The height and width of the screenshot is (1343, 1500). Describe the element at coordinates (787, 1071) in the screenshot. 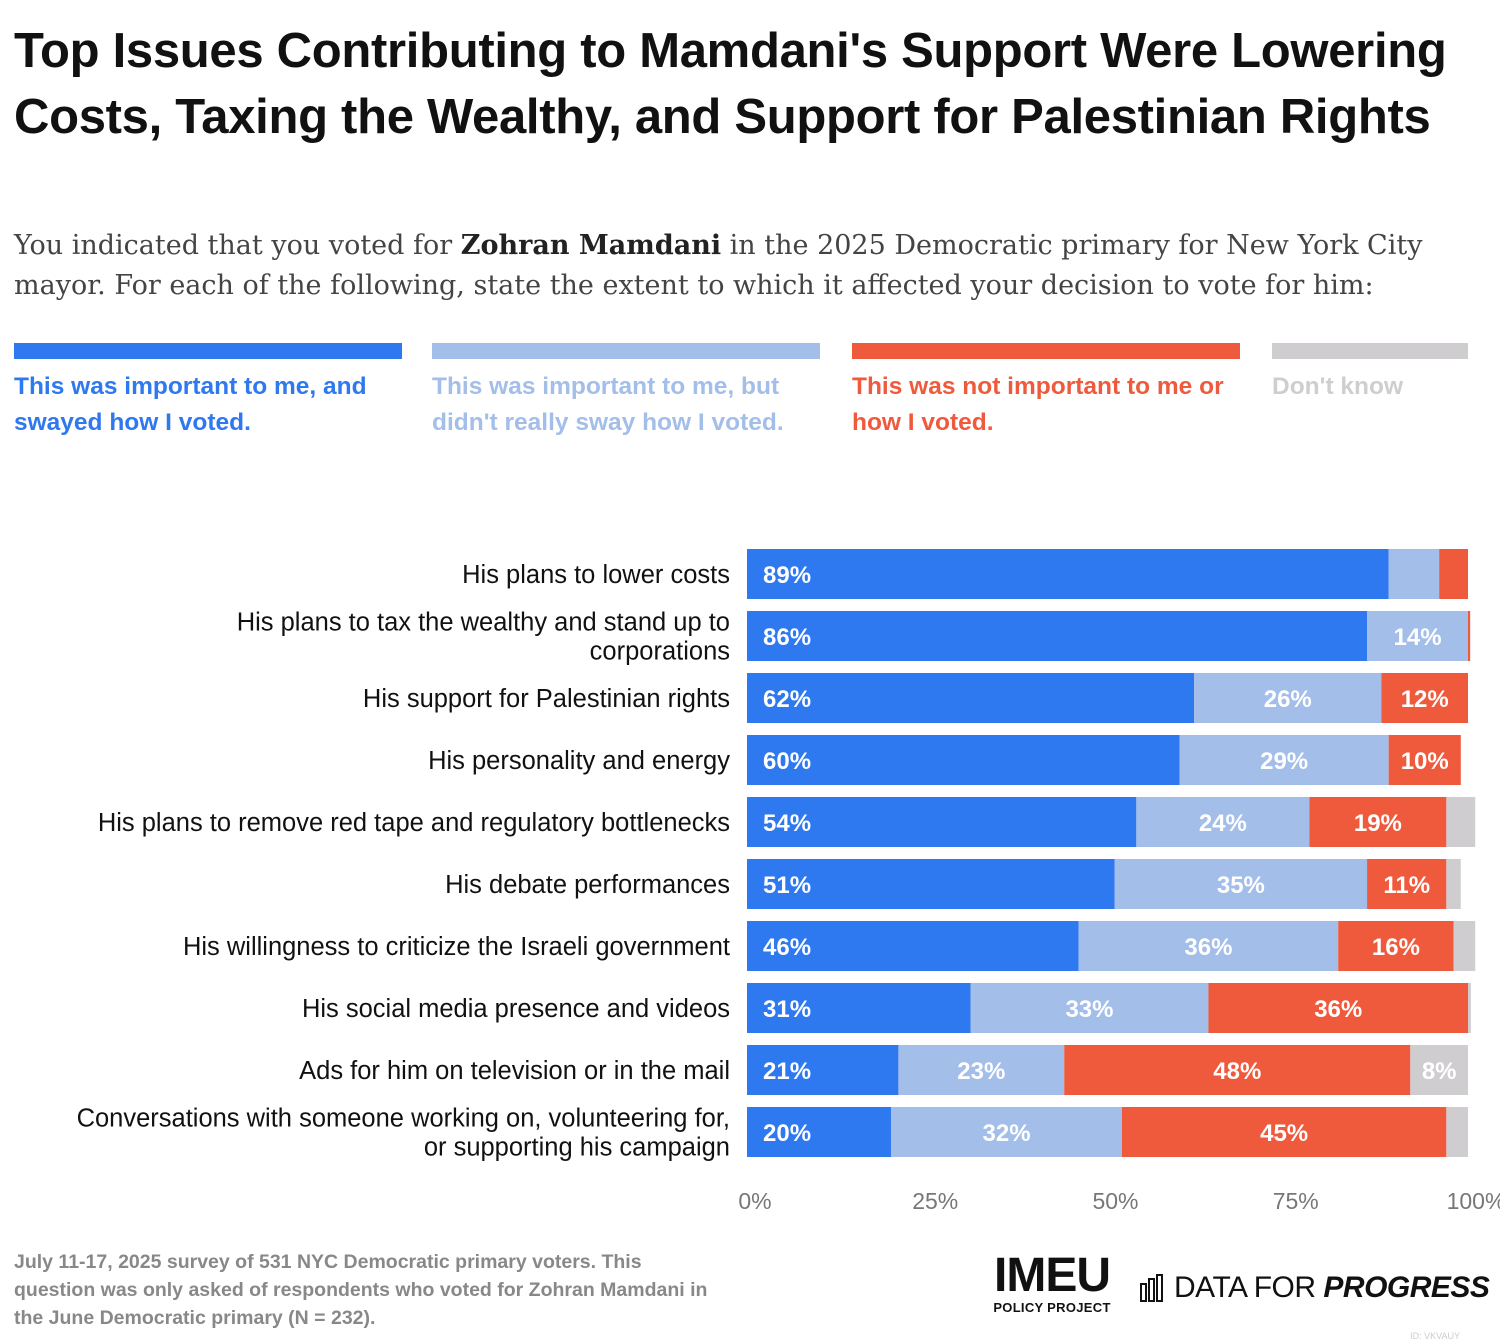

I see `data-label: 21%` at that location.